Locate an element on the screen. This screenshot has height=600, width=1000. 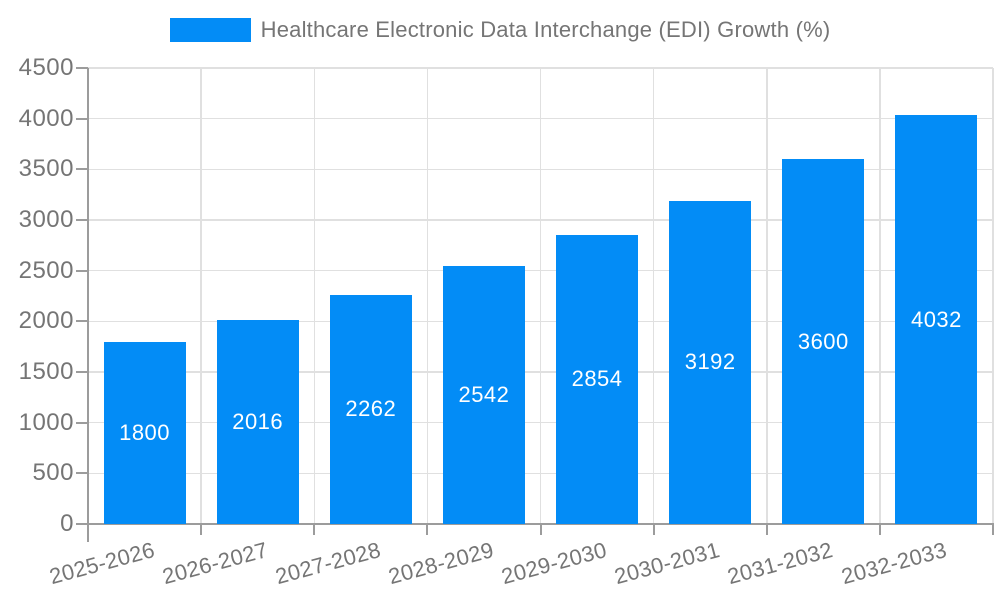
y-tick-label: 500 is located at coordinates (53, 473).